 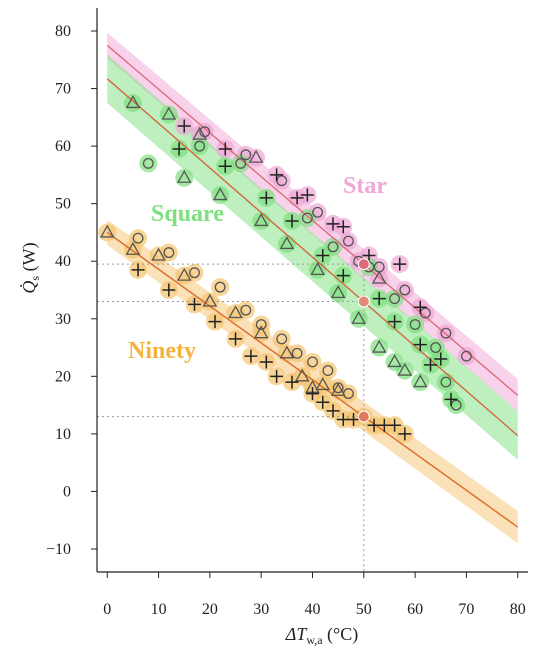 I want to click on y-tick-label-80: 80, so click(x=63, y=31).